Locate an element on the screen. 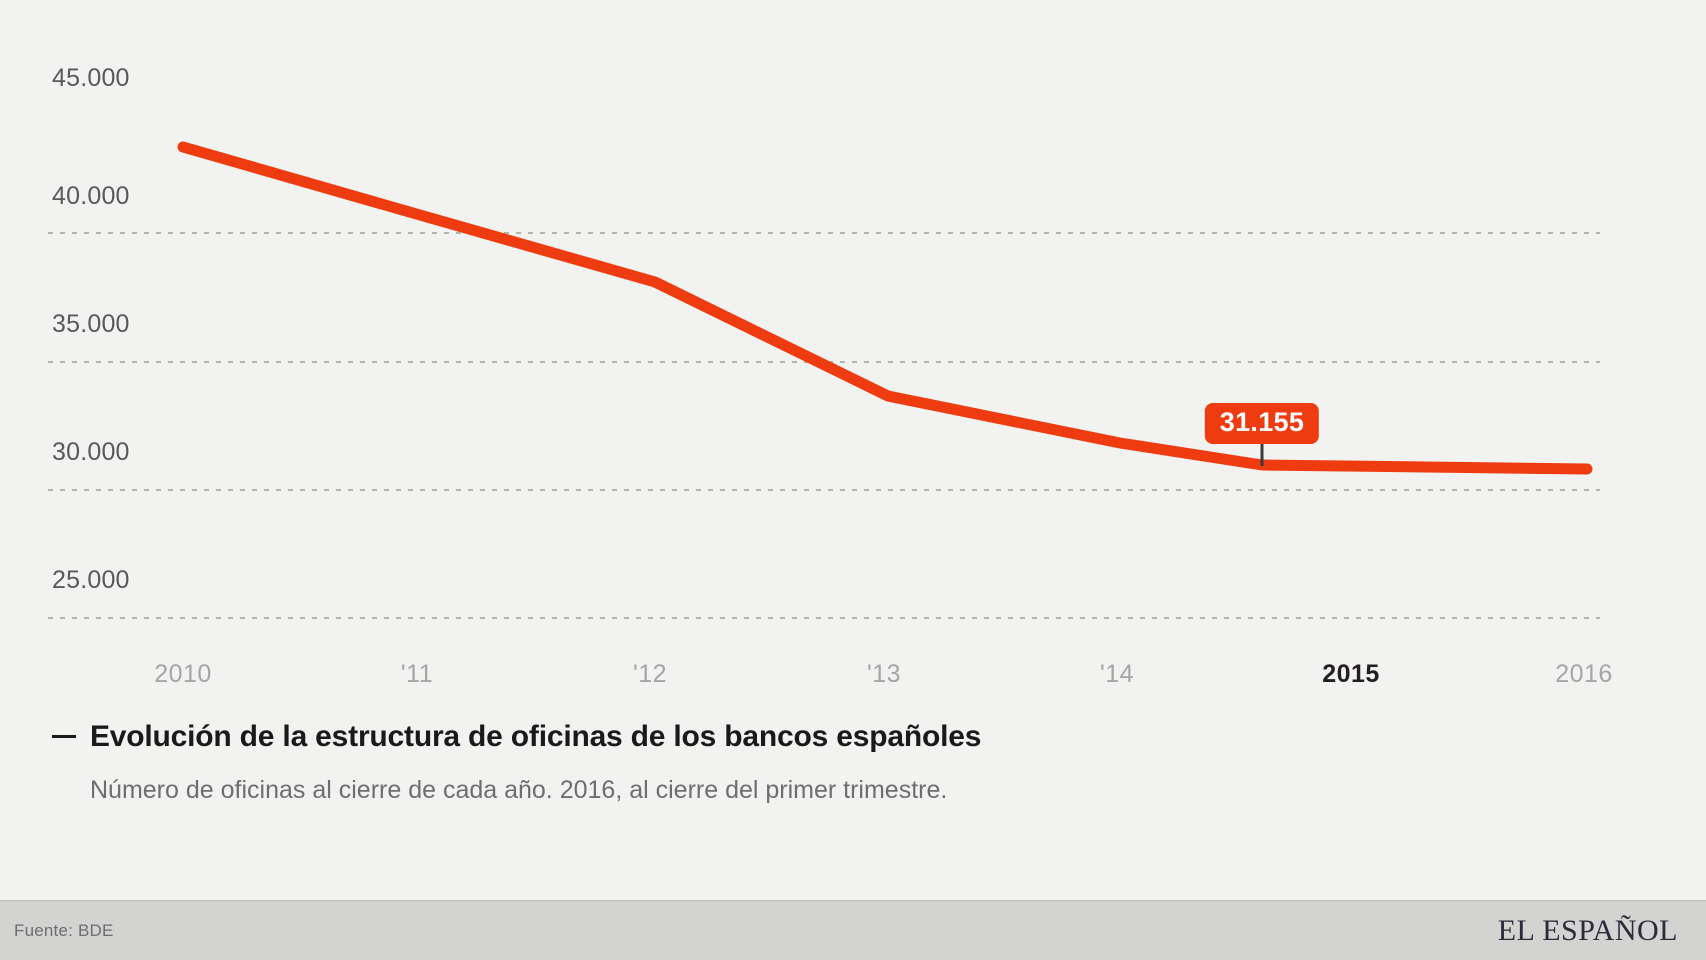 The image size is (1706, 960). xtick-label-14: '14 is located at coordinates (1117, 674).